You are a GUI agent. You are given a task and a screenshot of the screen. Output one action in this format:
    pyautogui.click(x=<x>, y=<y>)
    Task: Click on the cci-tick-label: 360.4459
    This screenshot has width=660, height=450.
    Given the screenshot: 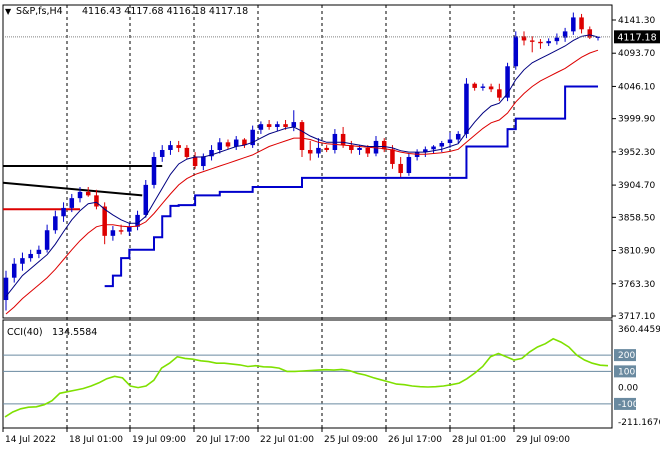 What is the action you would take?
    pyautogui.click(x=639, y=330)
    